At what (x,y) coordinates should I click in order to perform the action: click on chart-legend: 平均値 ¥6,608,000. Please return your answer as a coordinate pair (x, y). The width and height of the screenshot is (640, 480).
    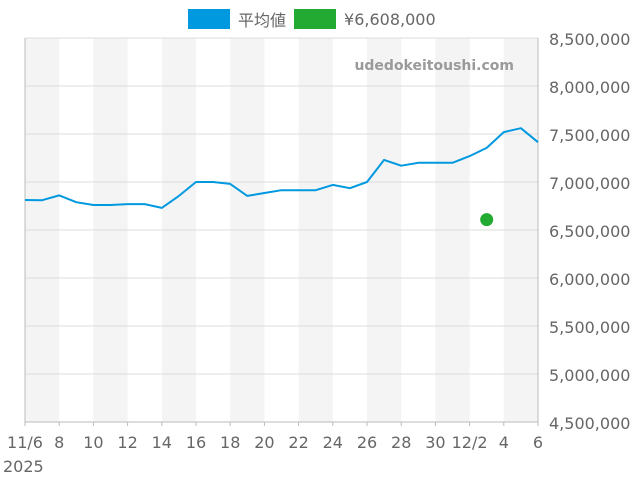
    Looking at the image, I should click on (316, 19).